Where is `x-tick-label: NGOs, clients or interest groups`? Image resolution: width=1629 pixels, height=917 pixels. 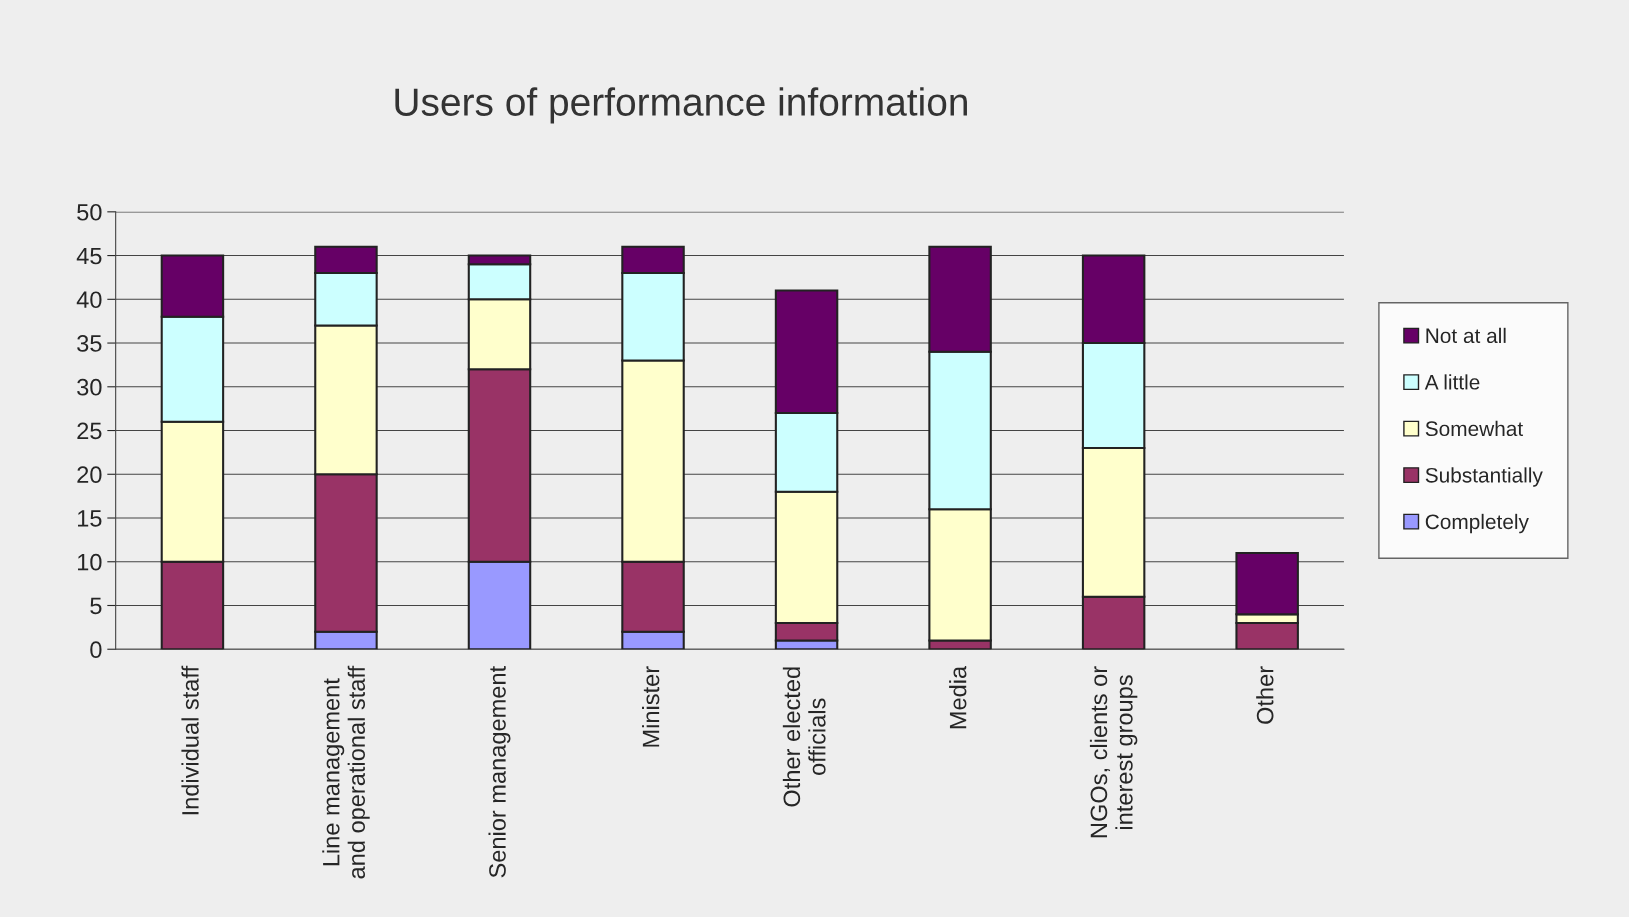
x-tick-label: NGOs, clients or interest groups is located at coordinates (1113, 752).